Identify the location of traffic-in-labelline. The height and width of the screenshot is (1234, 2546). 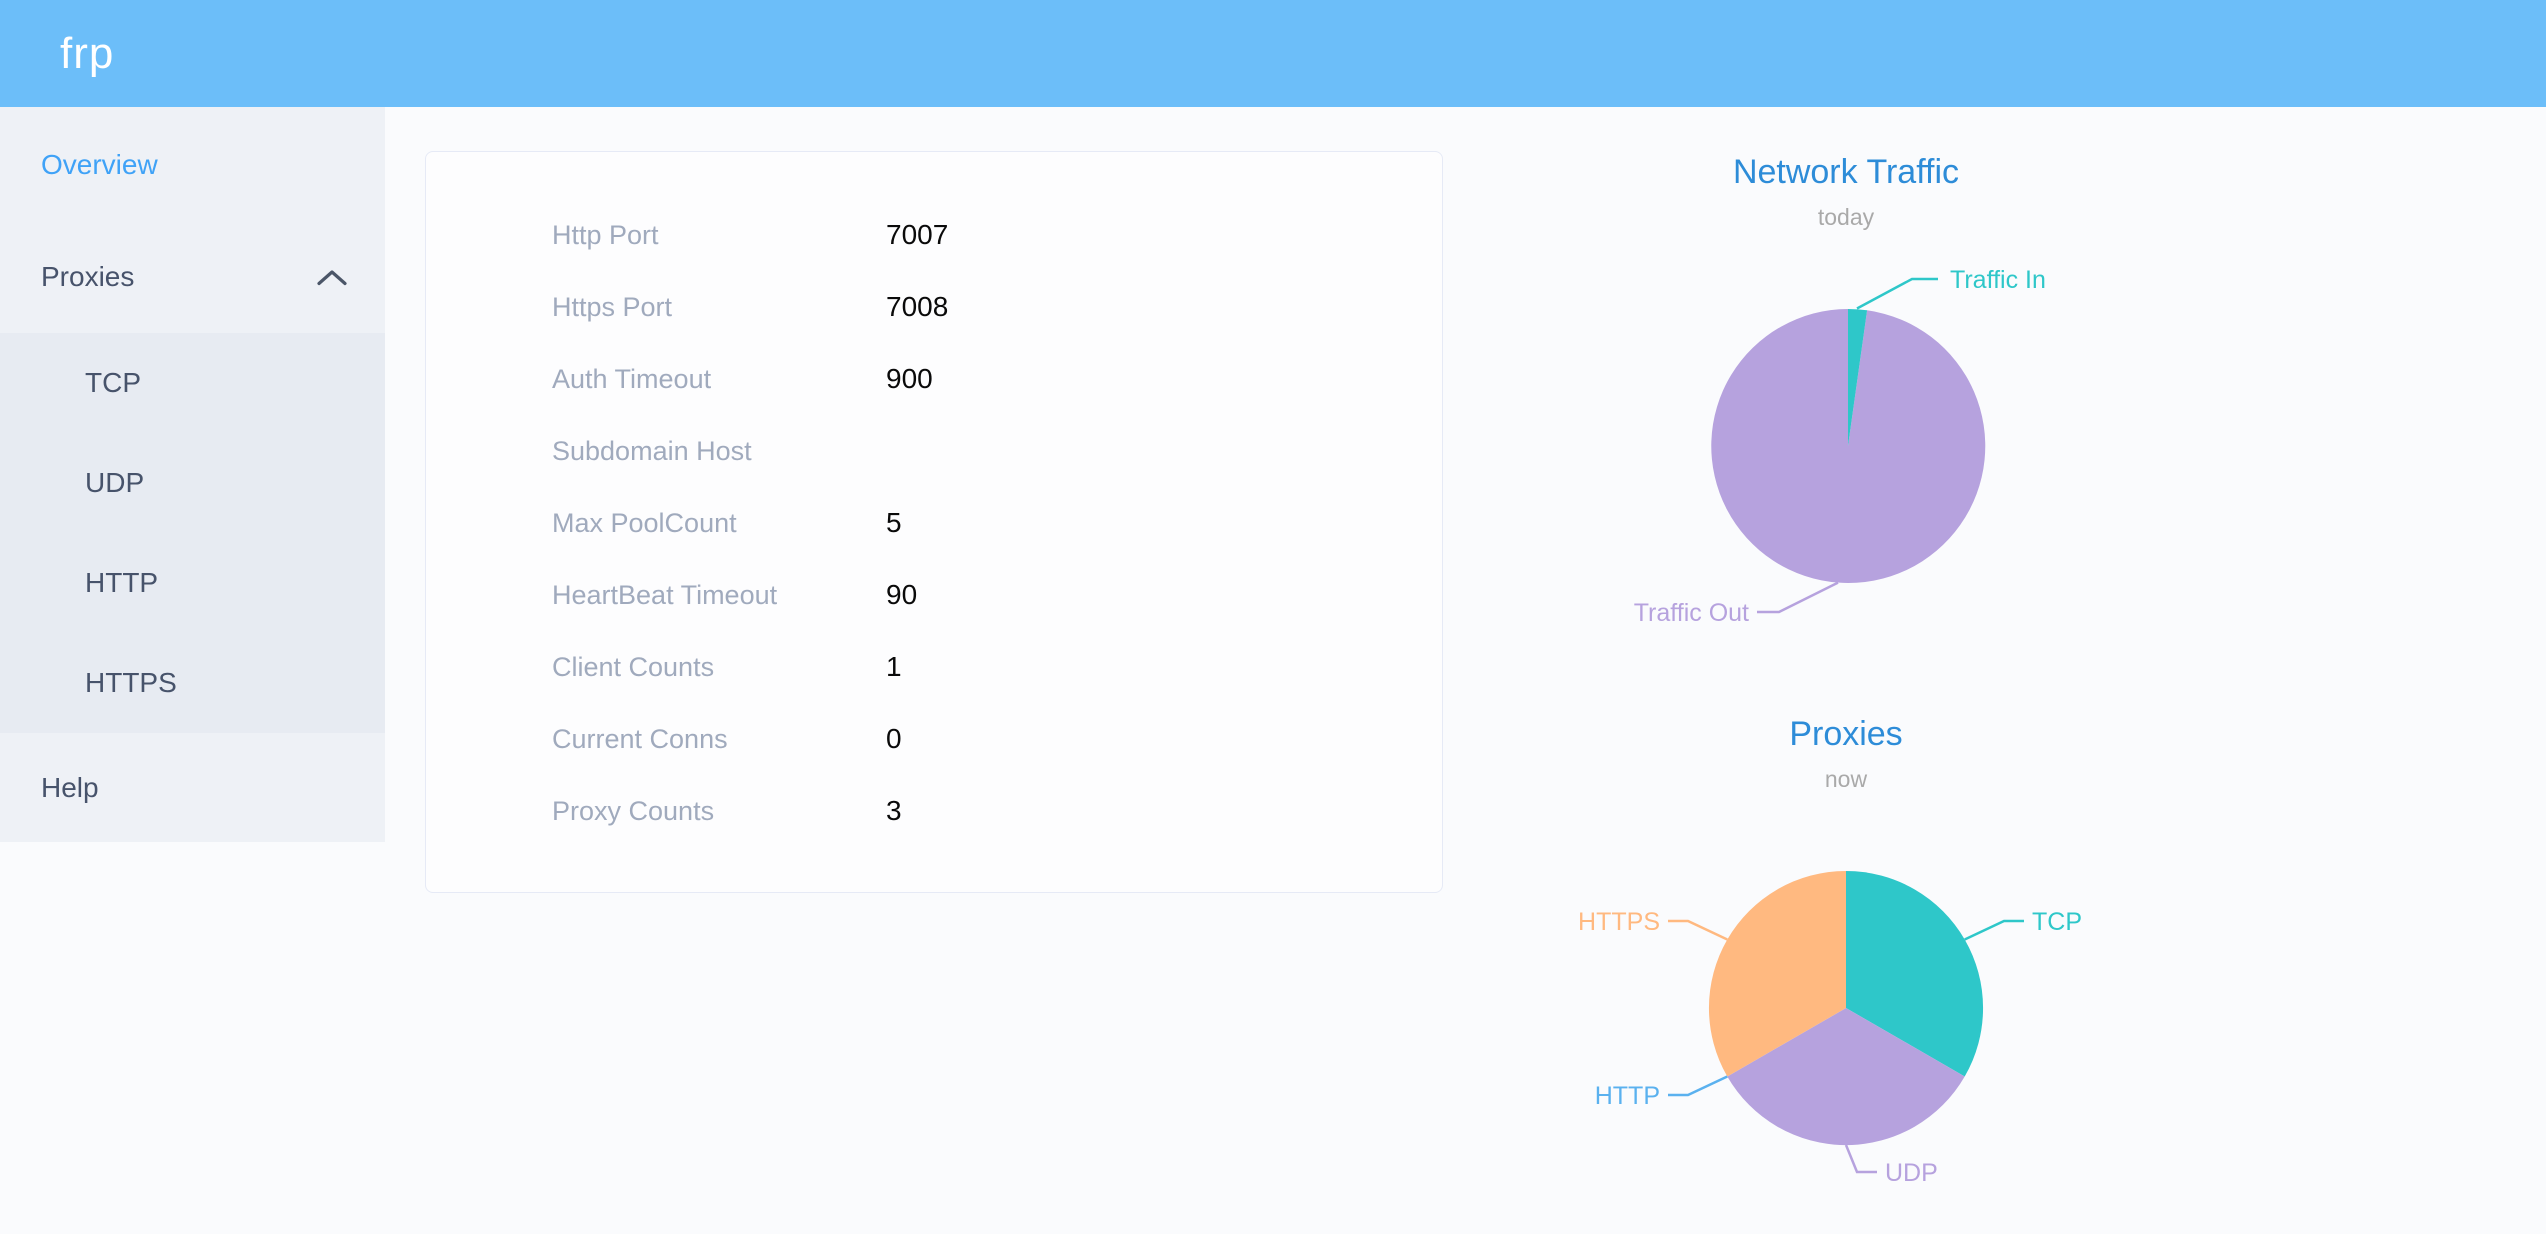
(1897, 293).